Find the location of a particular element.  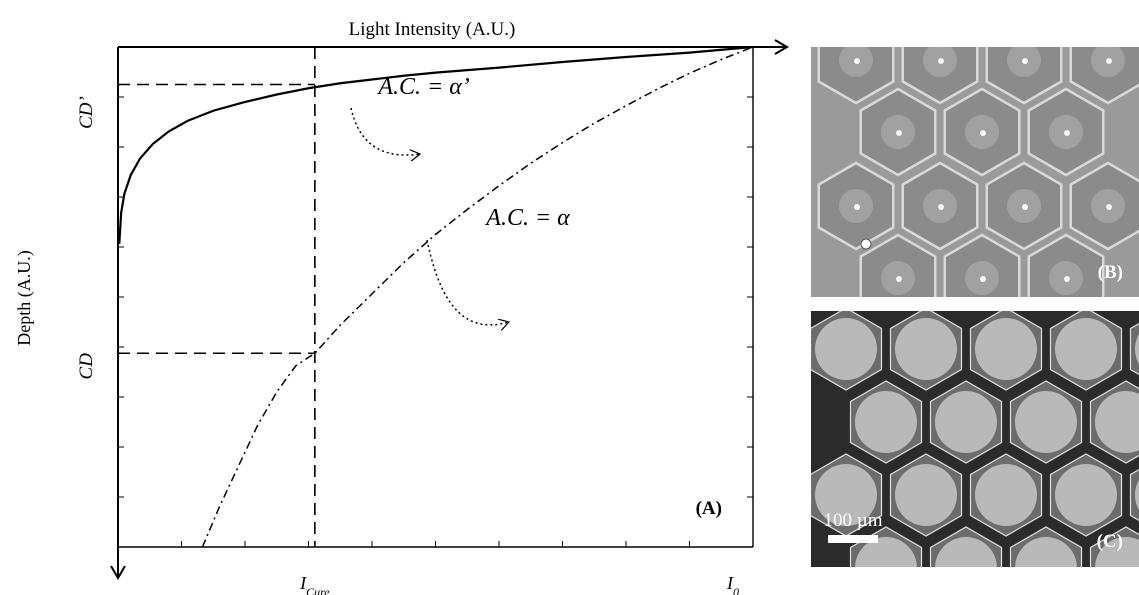

panel-label-a: (A) is located at coordinates (709, 508).